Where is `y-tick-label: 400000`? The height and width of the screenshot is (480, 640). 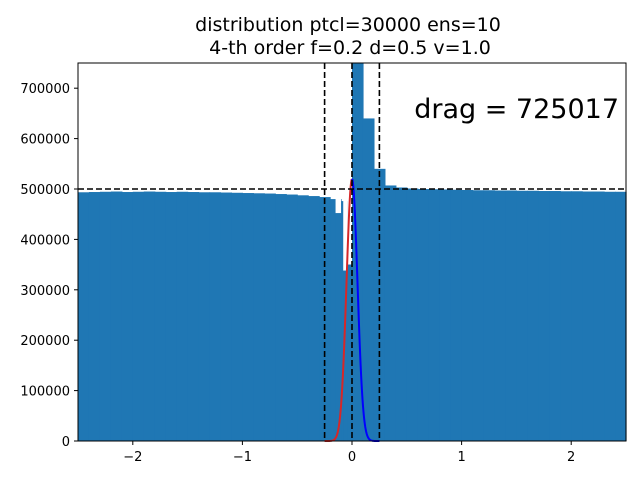
y-tick-label: 400000 is located at coordinates (45, 240).